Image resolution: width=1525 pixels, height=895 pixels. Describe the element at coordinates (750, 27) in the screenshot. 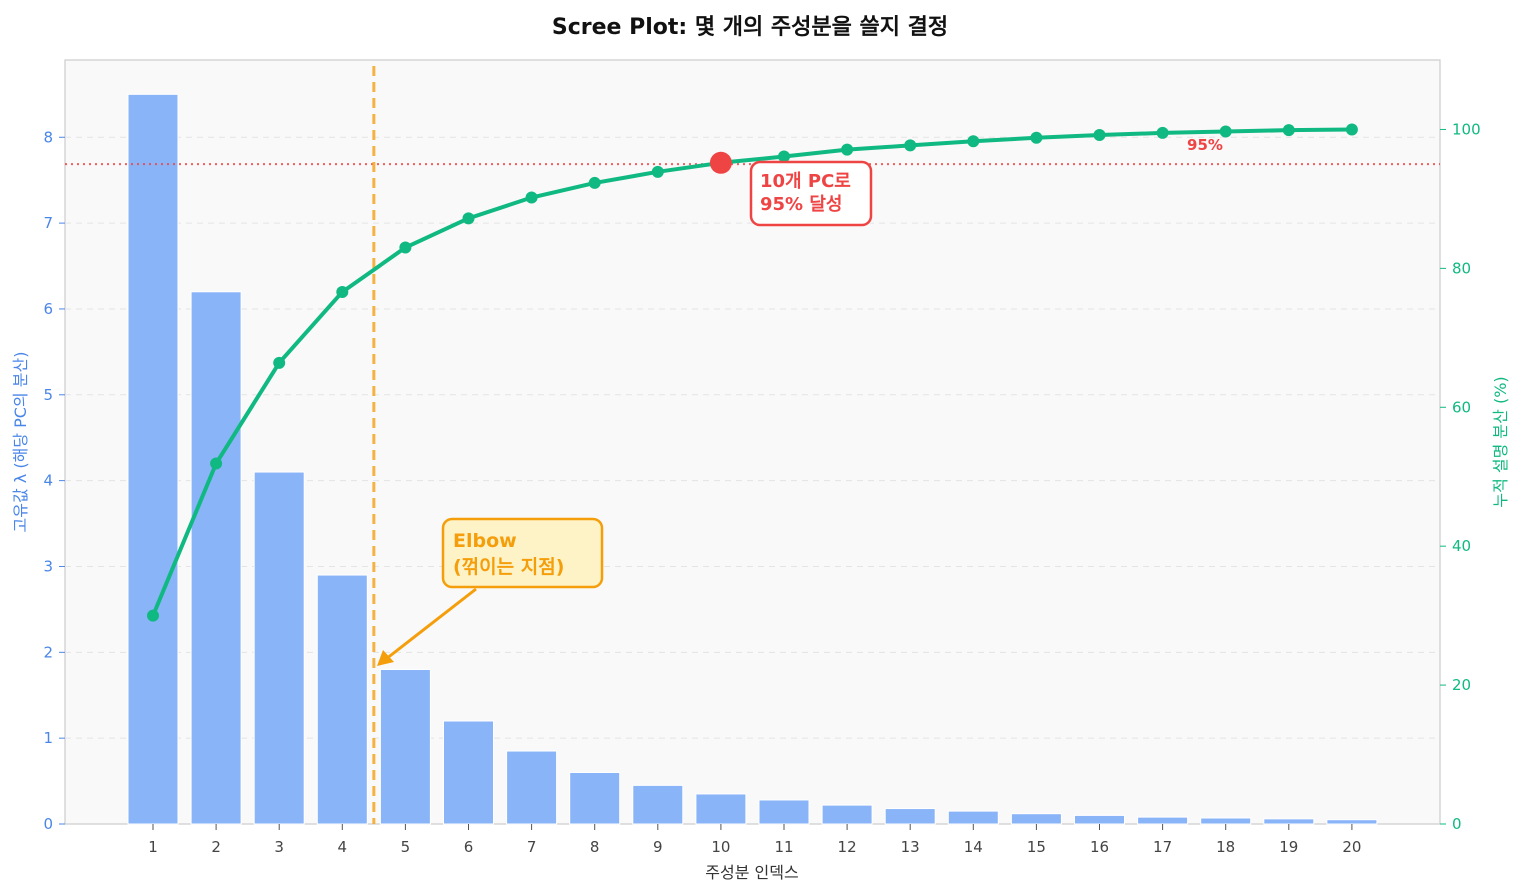

I see `chart-title: Scree Plot: 몇 개의 주성분을 쓸지 결정` at that location.